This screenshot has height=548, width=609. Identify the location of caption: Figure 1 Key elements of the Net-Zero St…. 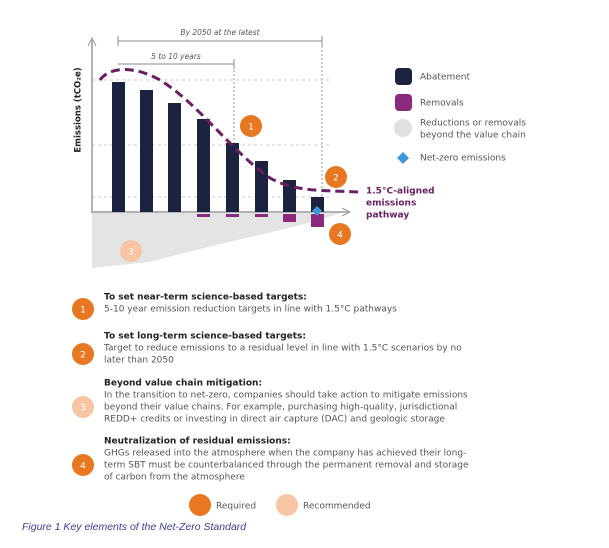
(134, 527).